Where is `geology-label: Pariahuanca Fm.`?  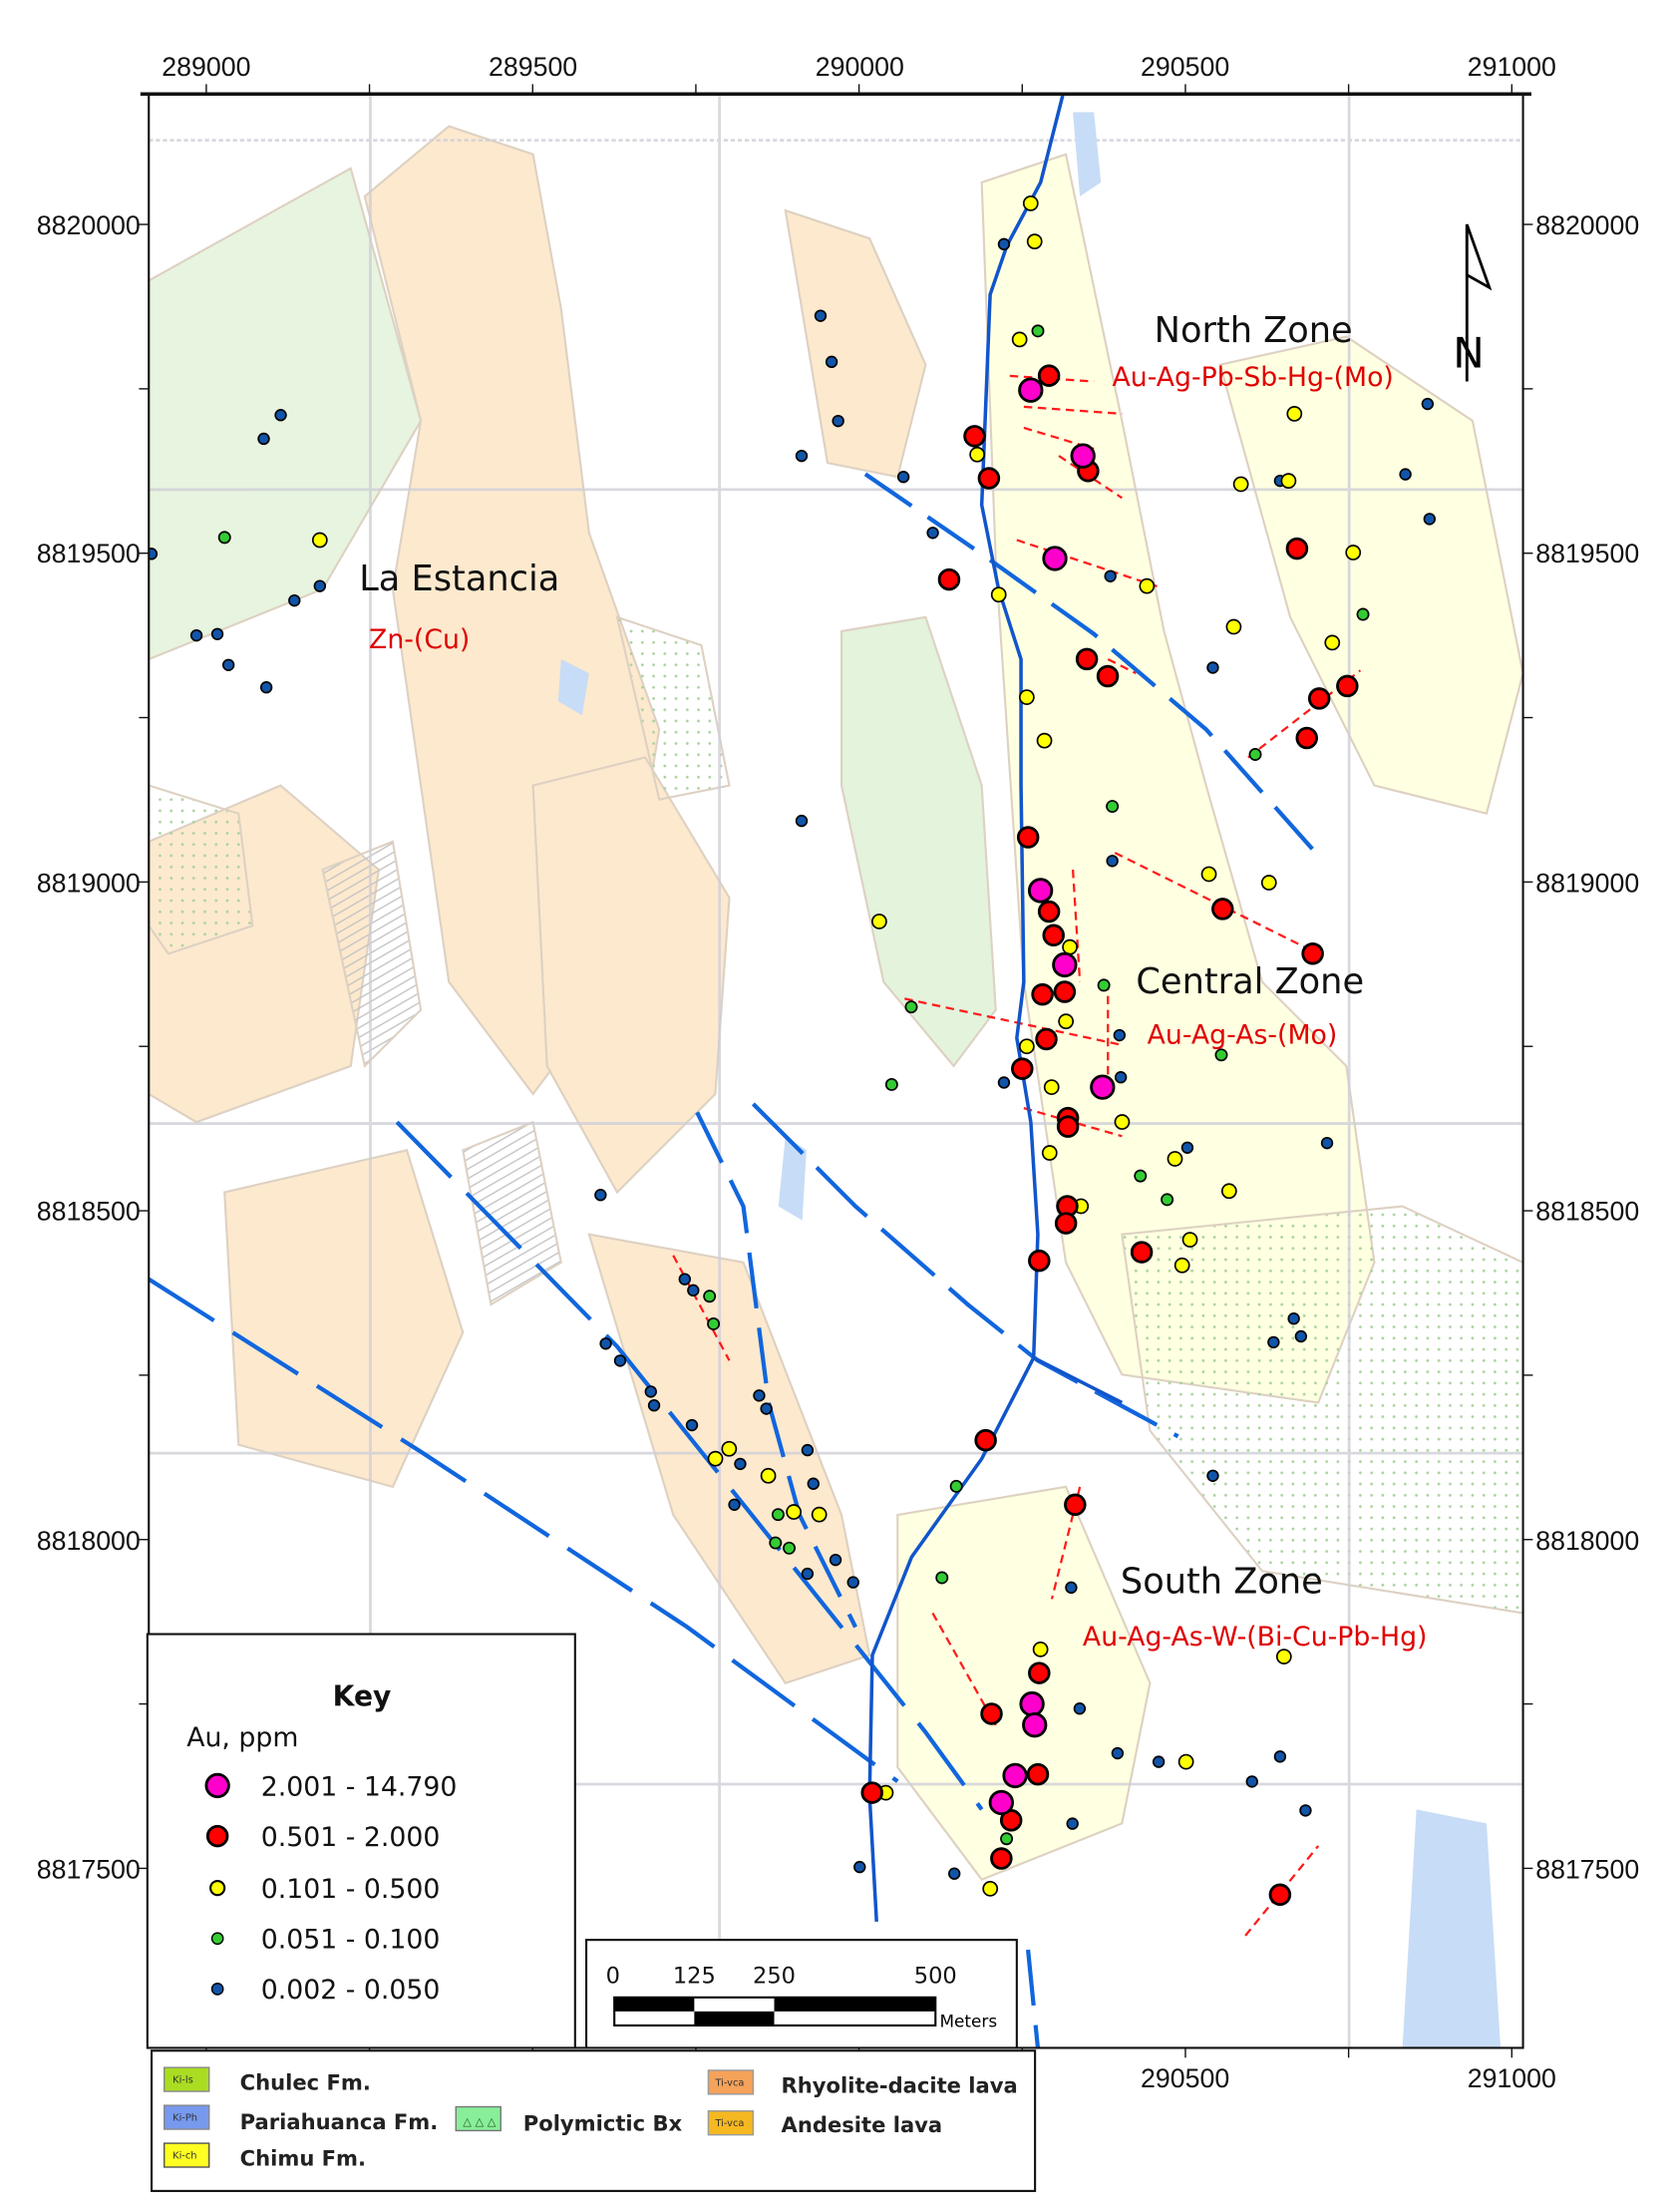
geology-label: Pariahuanca Fm. is located at coordinates (340, 2121).